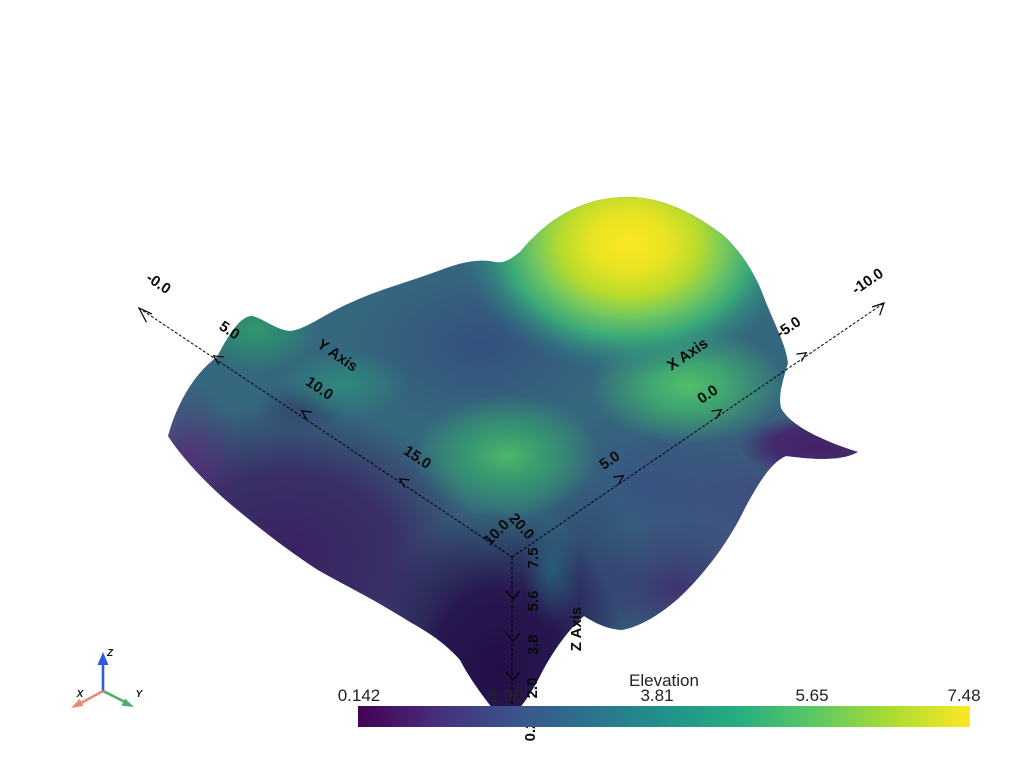  What do you see at coordinates (533, 601) in the screenshot?
I see `z-tick-label-1: 5.6` at bounding box center [533, 601].